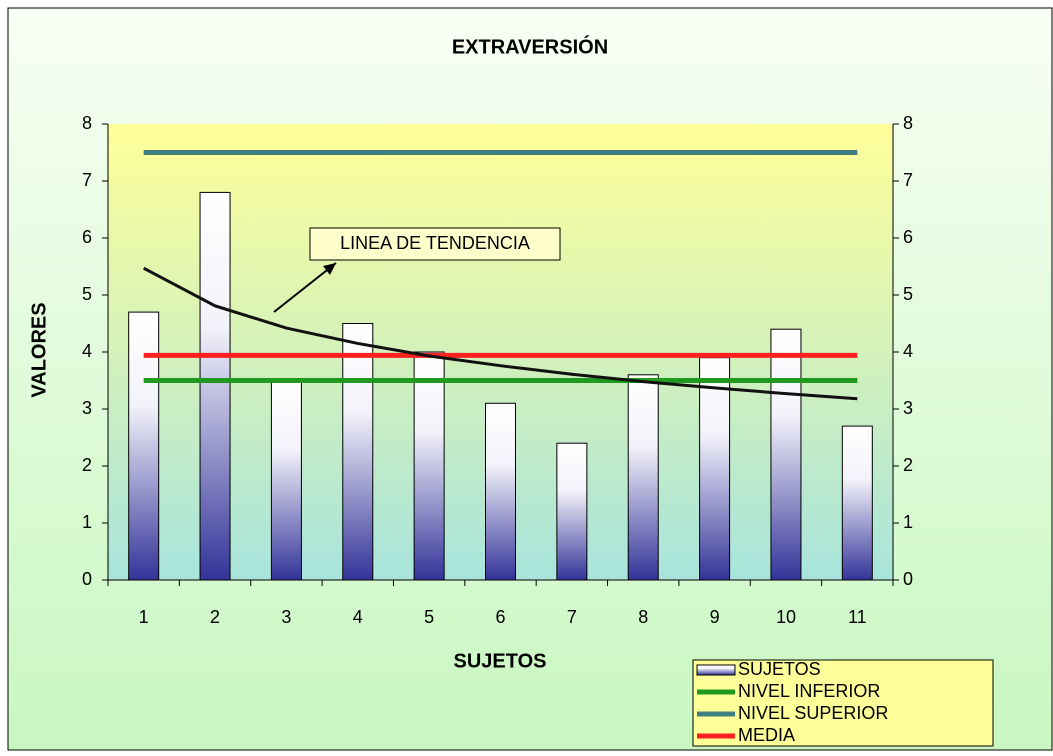 The image size is (1053, 756). What do you see at coordinates (329, 269) in the screenshot?
I see `arrow-head` at bounding box center [329, 269].